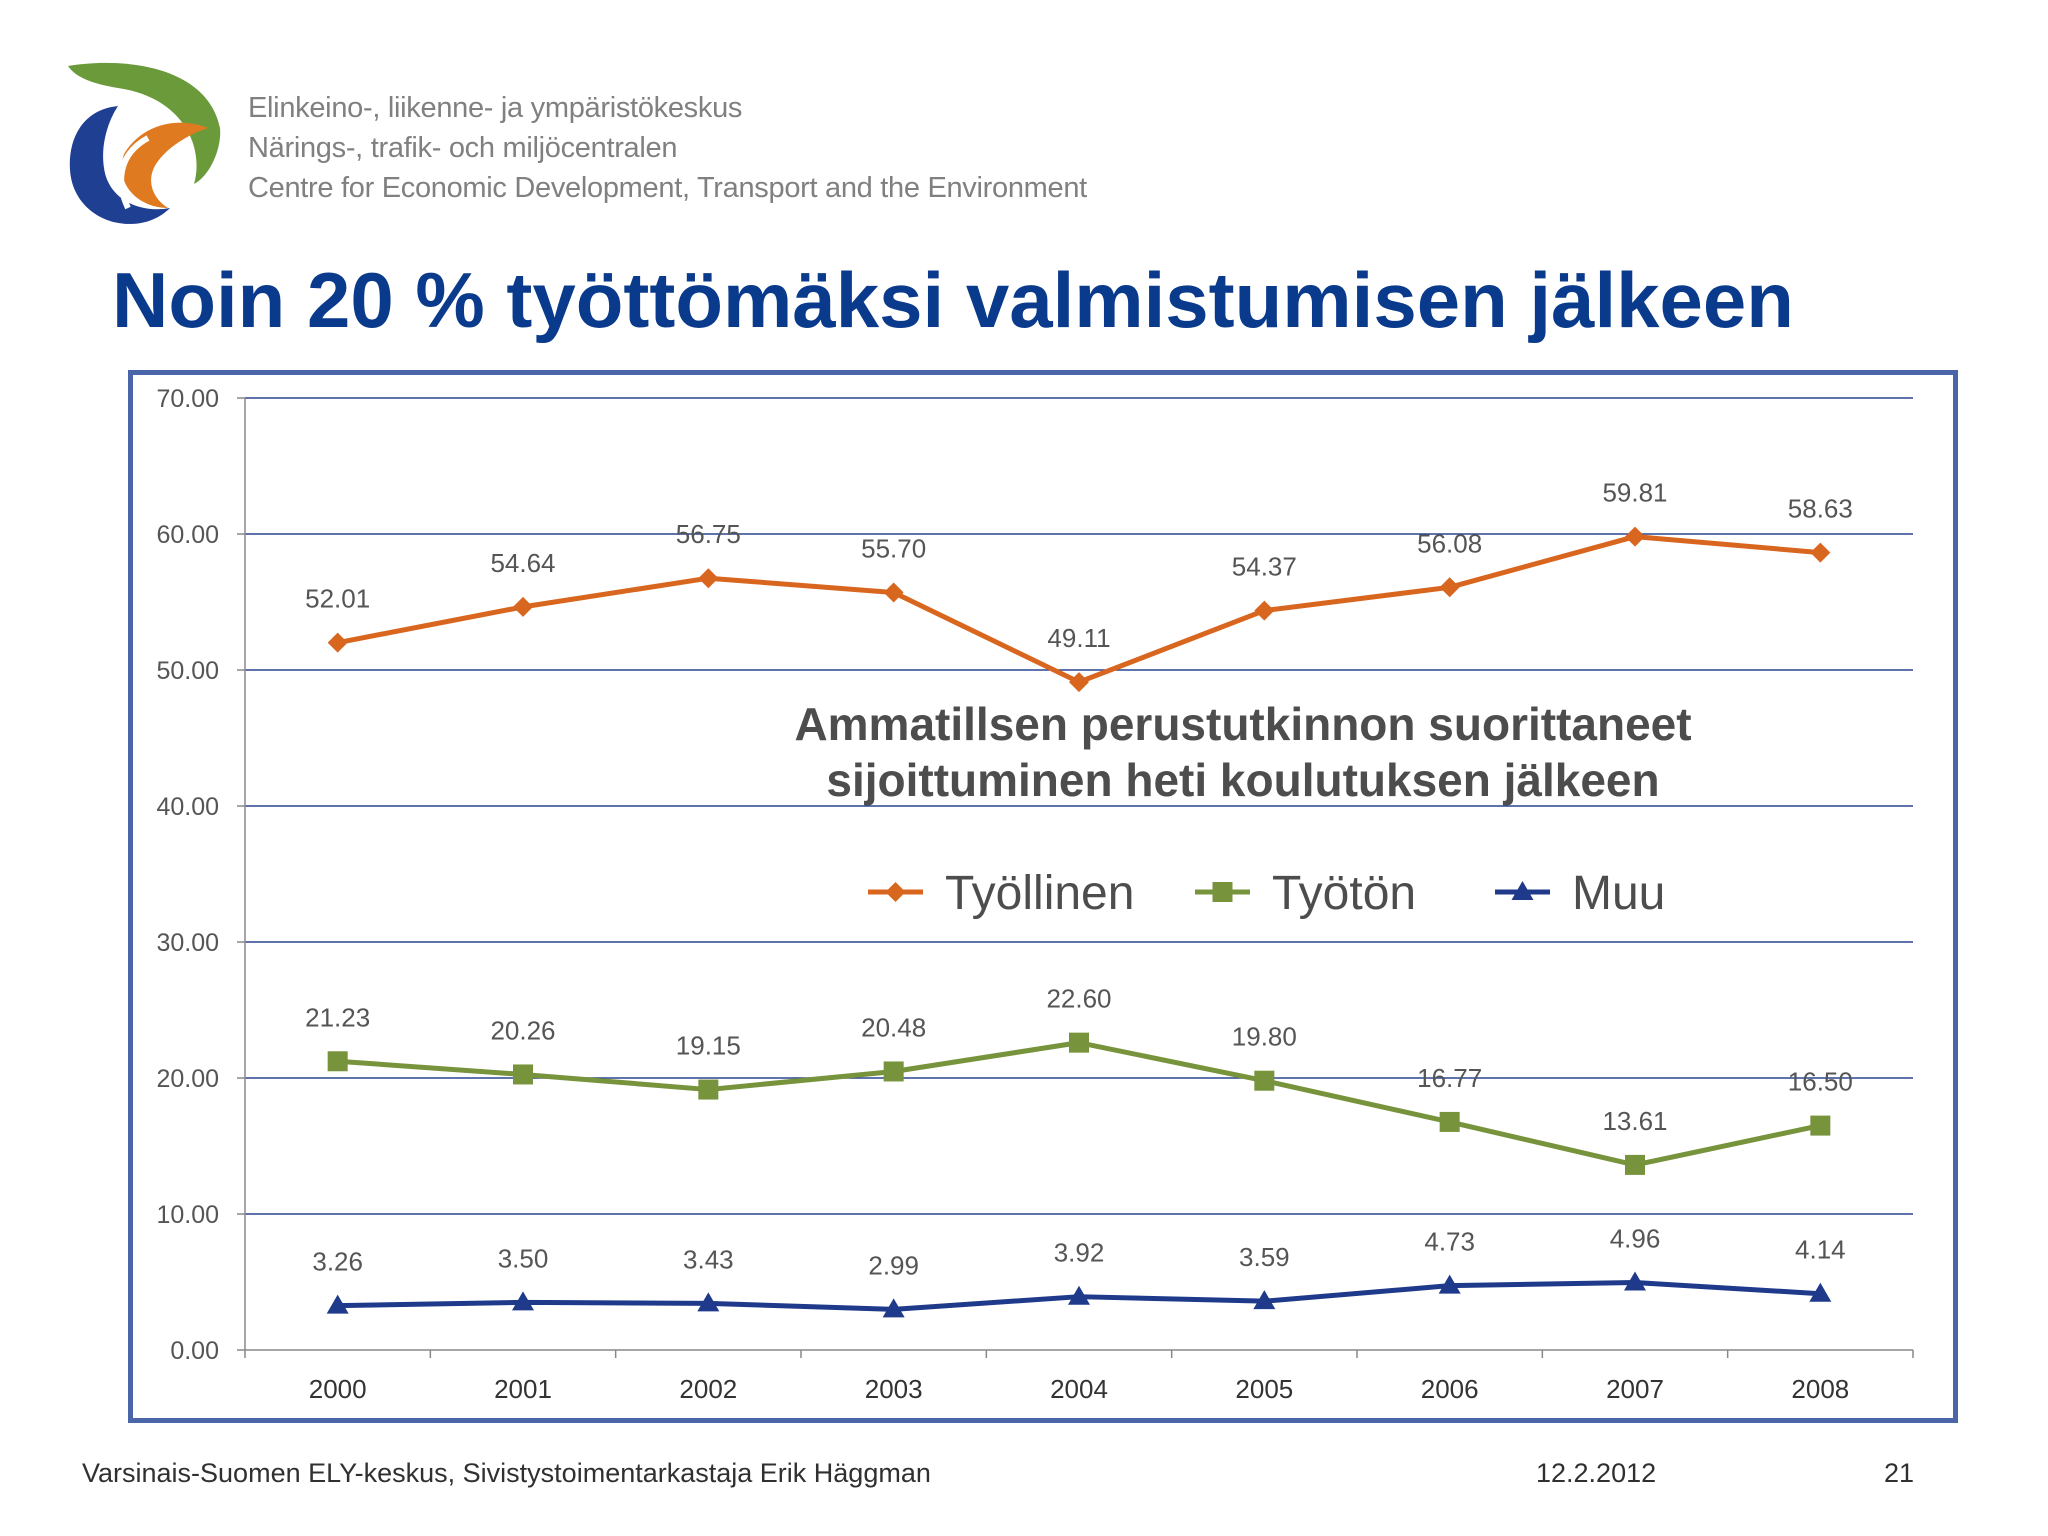 This screenshot has width=2048, height=1536. Describe the element at coordinates (1078, 638) in the screenshot. I see `data-label: 49.11` at that location.